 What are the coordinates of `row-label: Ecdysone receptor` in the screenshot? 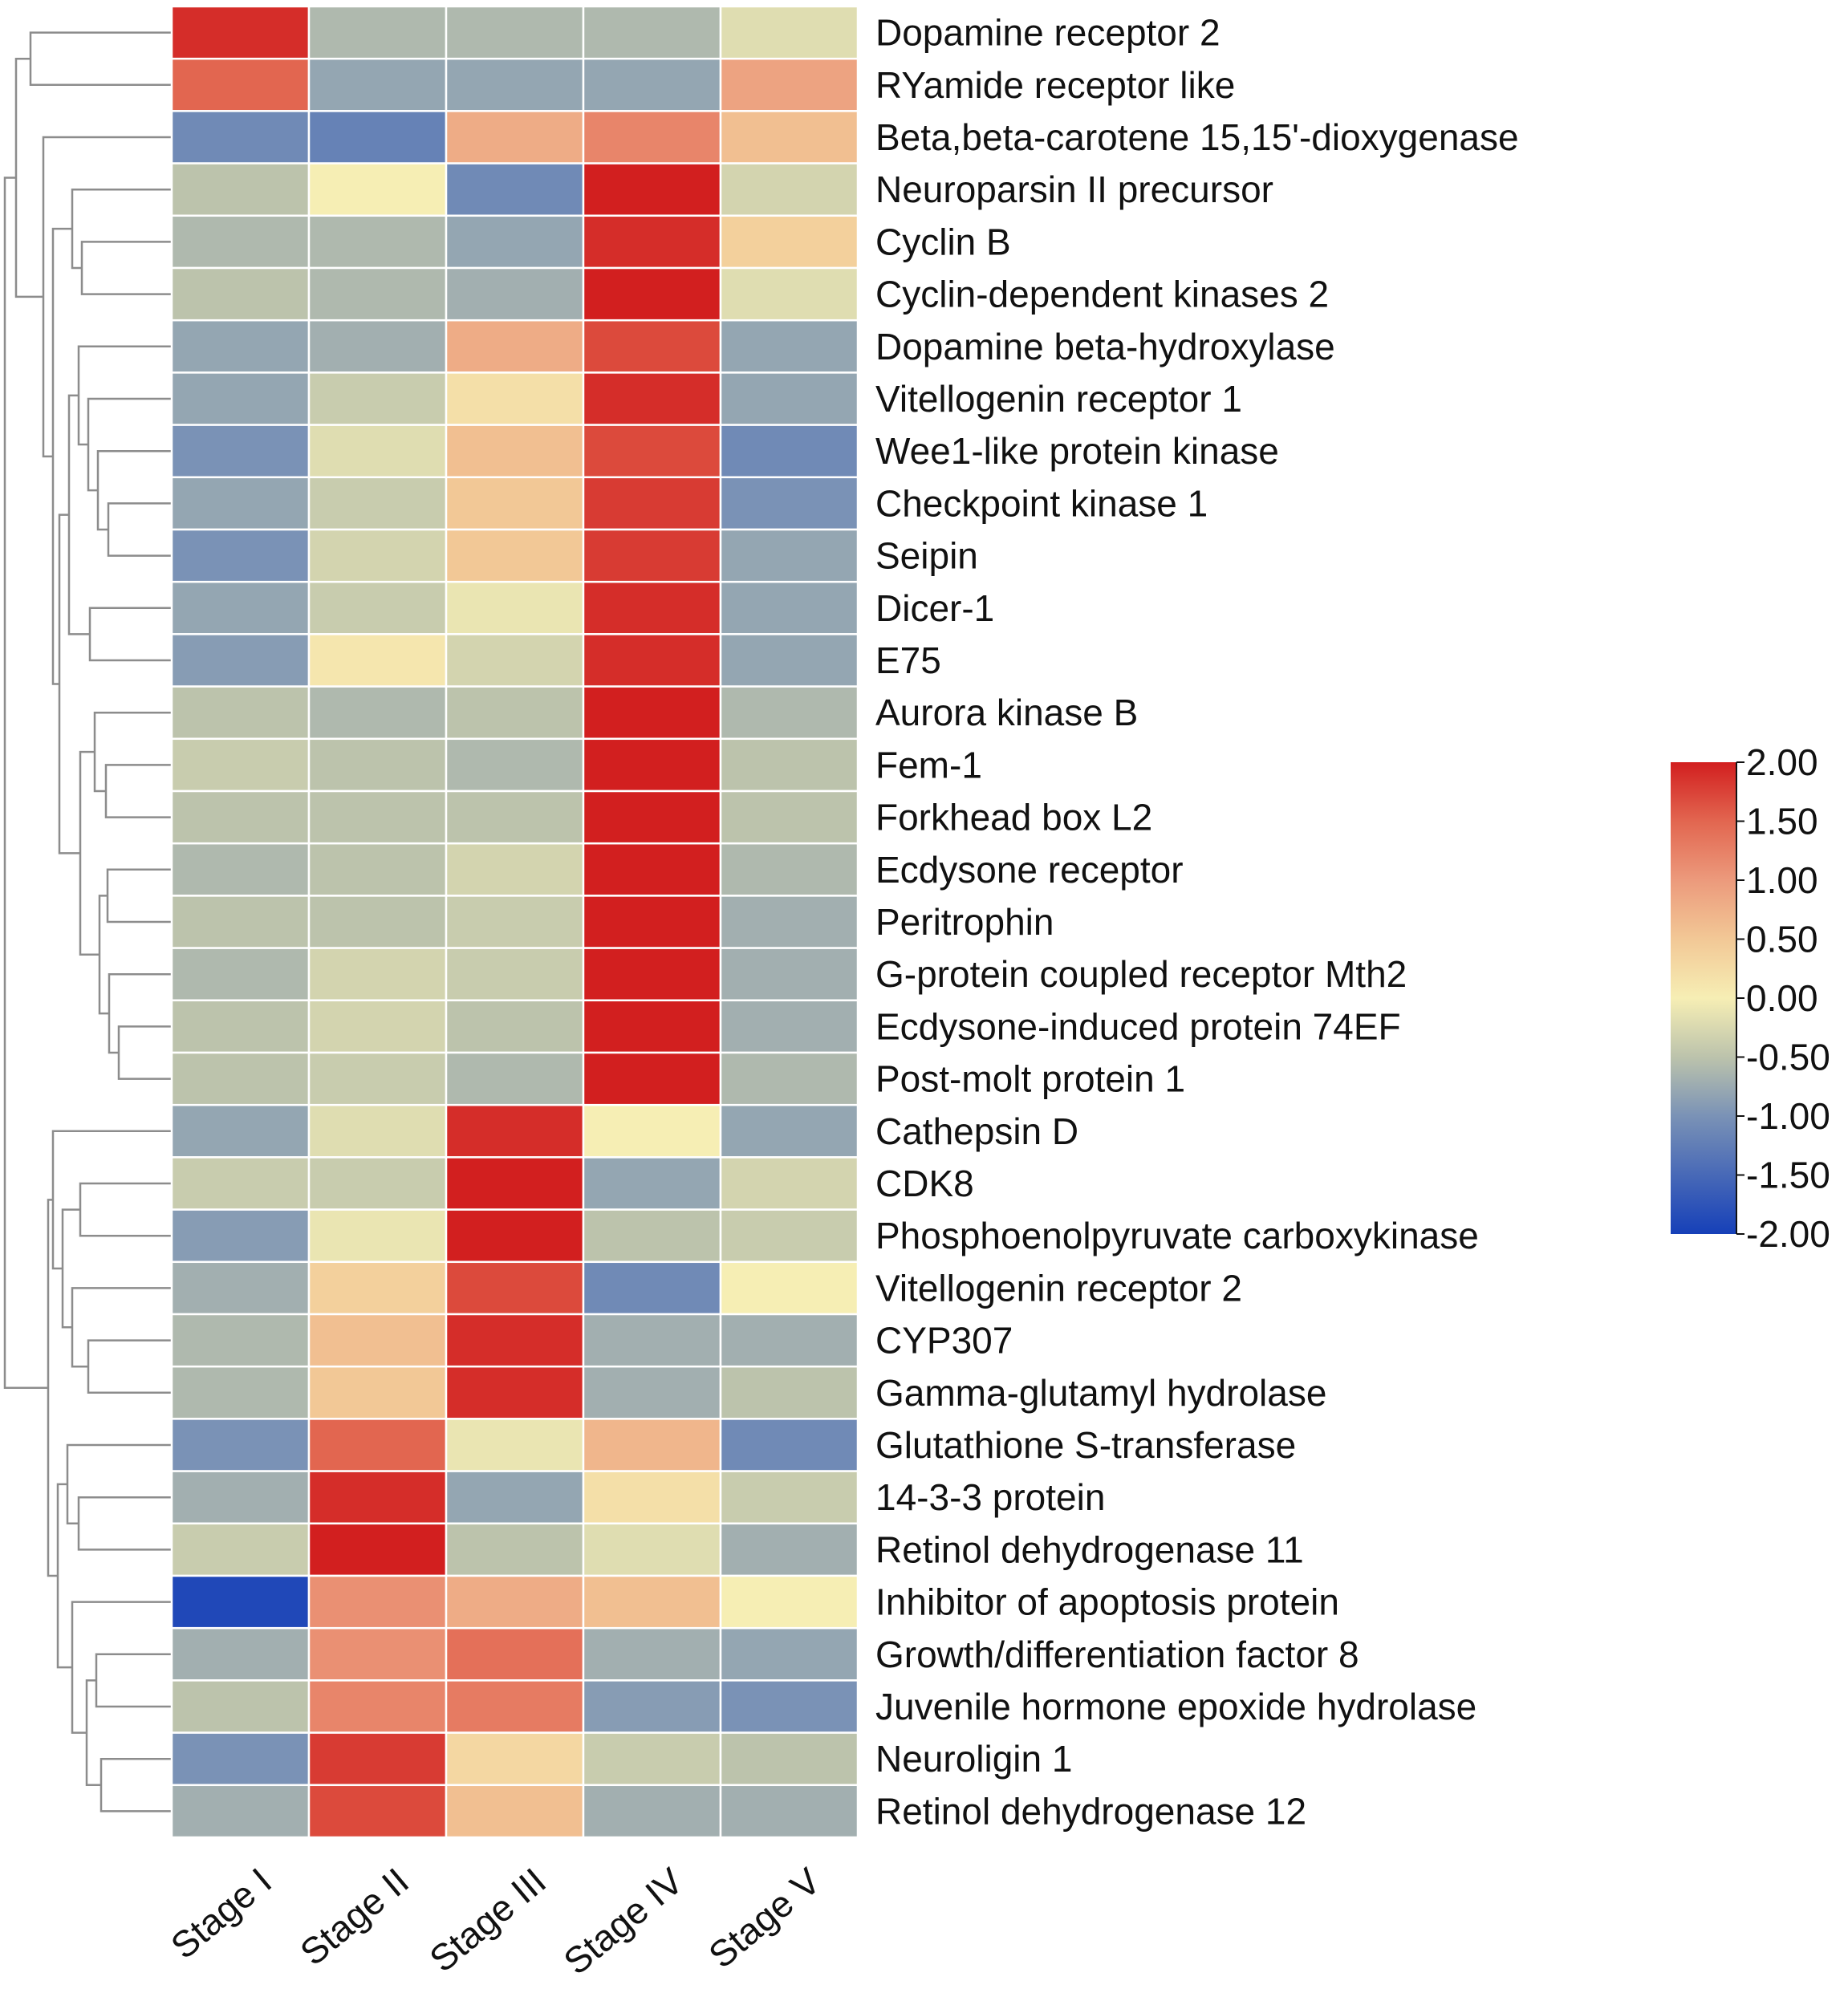 It's located at (1029, 870).